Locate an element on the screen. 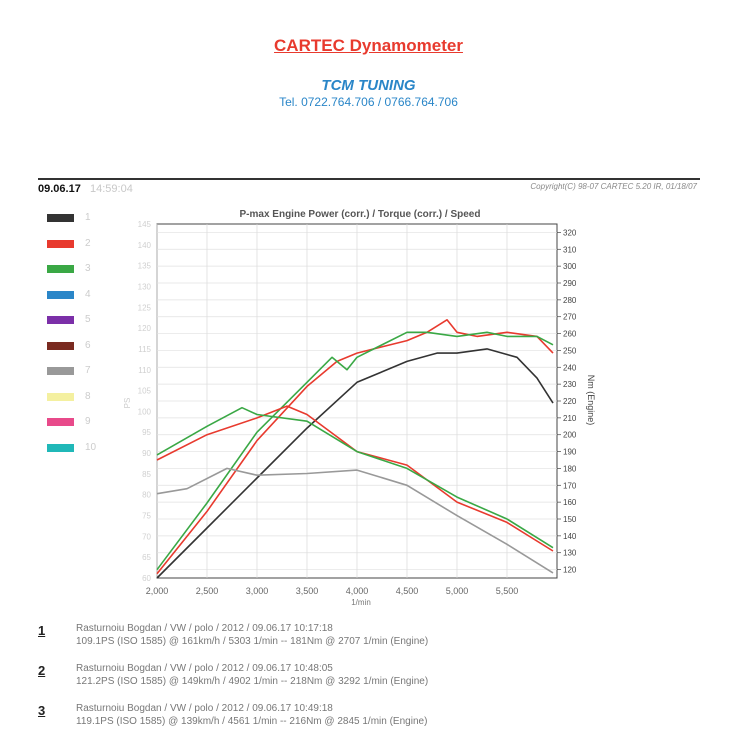 The height and width of the screenshot is (750, 737). legend-label: 4 is located at coordinates (88, 294).